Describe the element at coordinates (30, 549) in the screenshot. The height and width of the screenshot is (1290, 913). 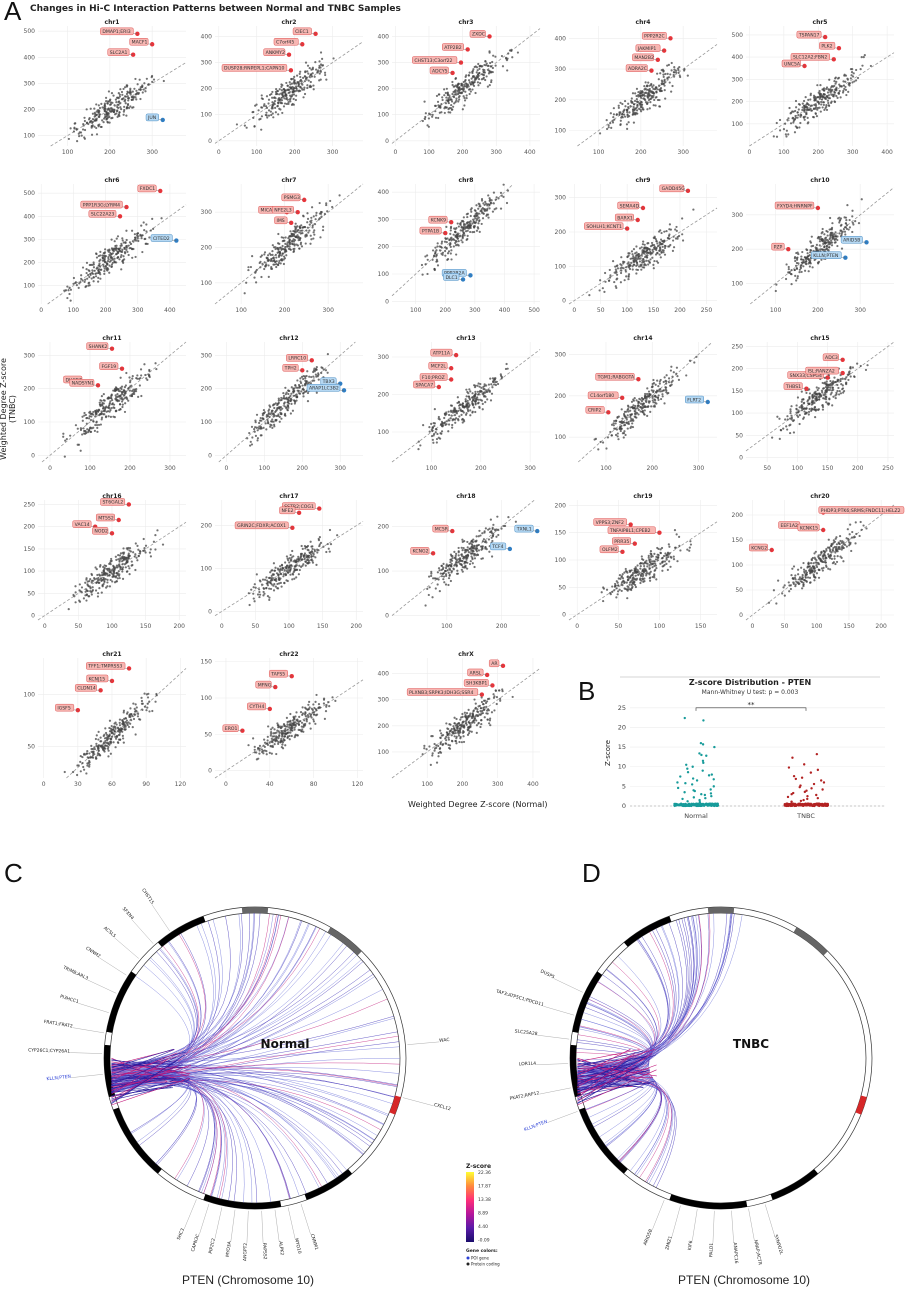
I see `y-tick-label: 150` at that location.